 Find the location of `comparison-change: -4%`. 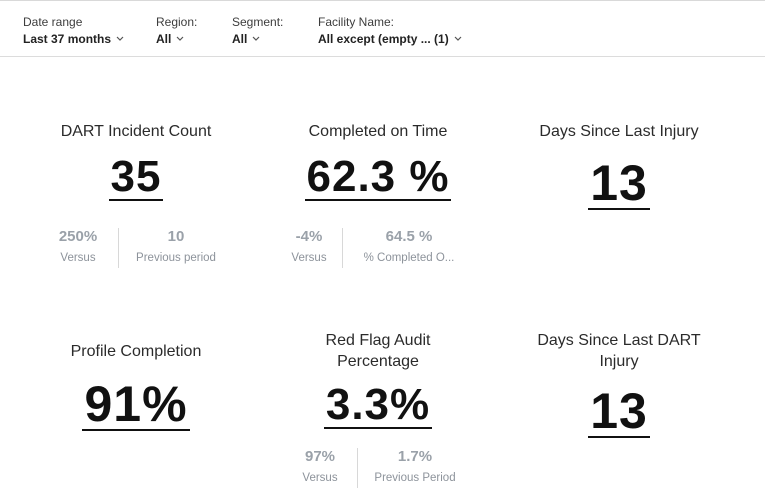

comparison-change: -4% is located at coordinates (309, 236).